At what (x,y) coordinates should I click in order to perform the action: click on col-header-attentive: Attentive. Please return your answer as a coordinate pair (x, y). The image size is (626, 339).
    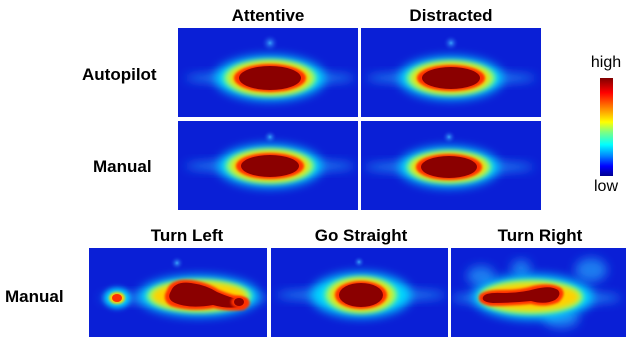
    Looking at the image, I should click on (268, 15).